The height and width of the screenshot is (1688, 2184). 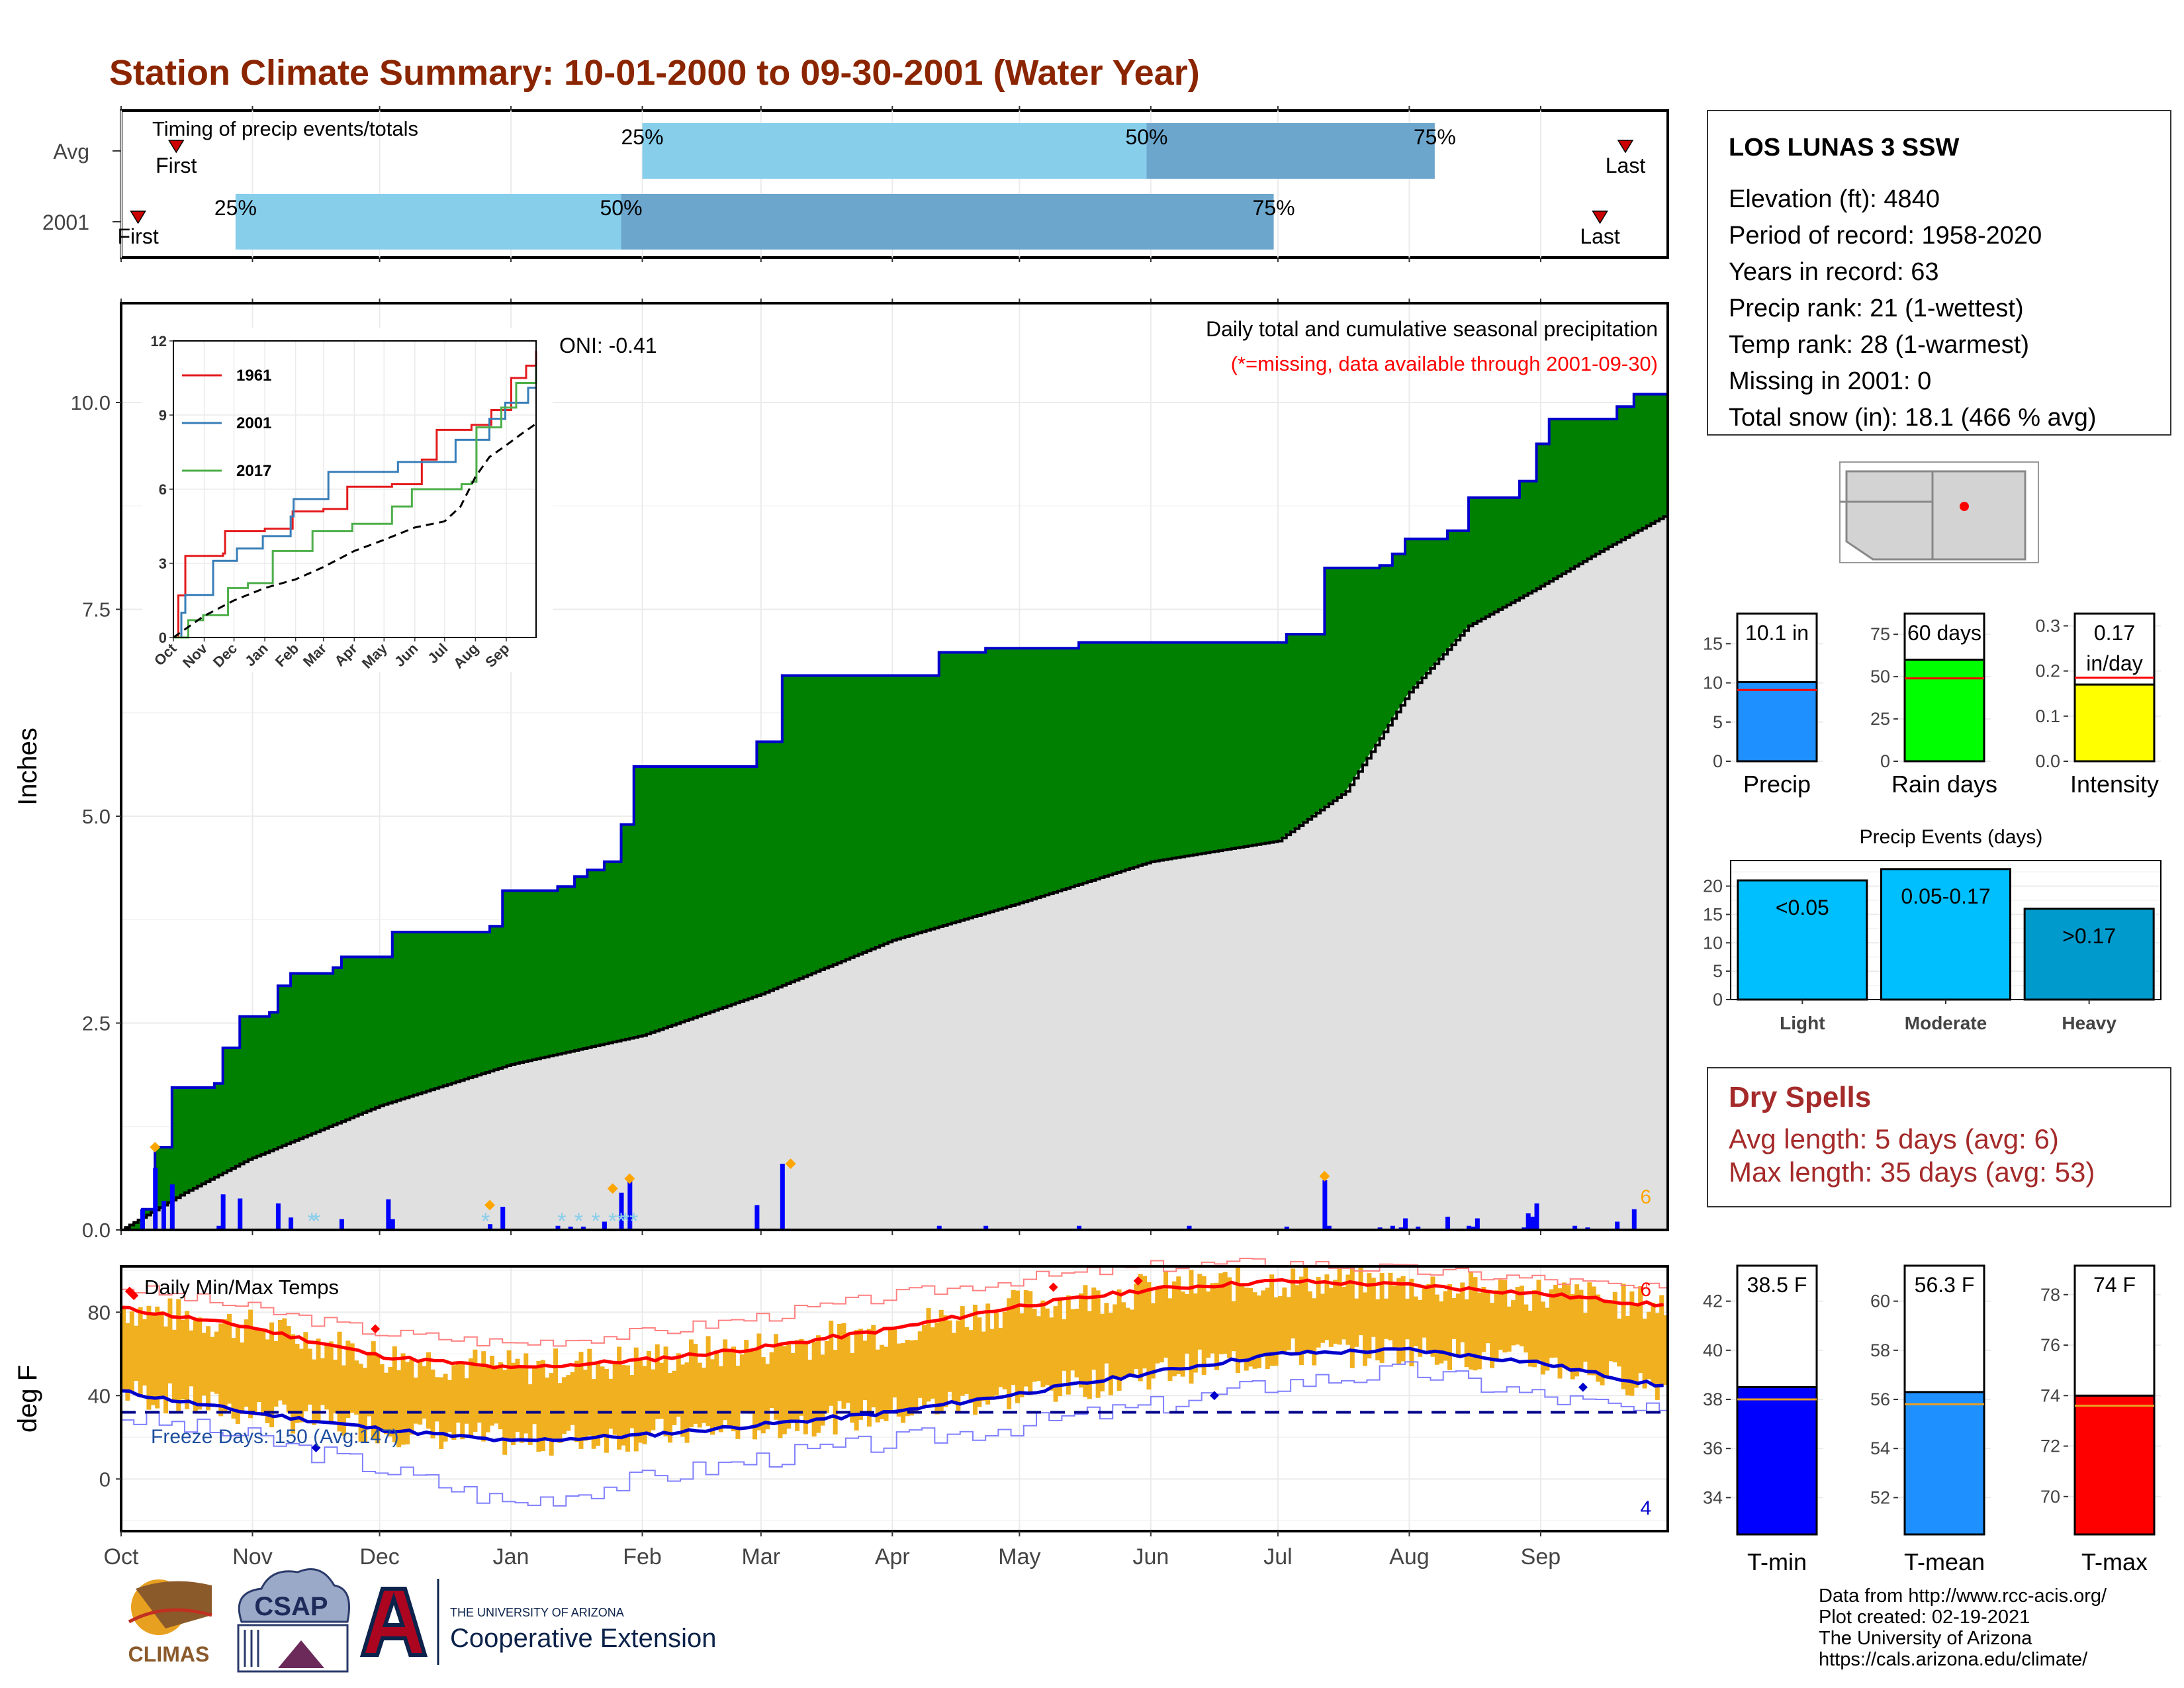 What do you see at coordinates (163, 638) in the screenshot?
I see `inset-ytick-label: 0` at bounding box center [163, 638].